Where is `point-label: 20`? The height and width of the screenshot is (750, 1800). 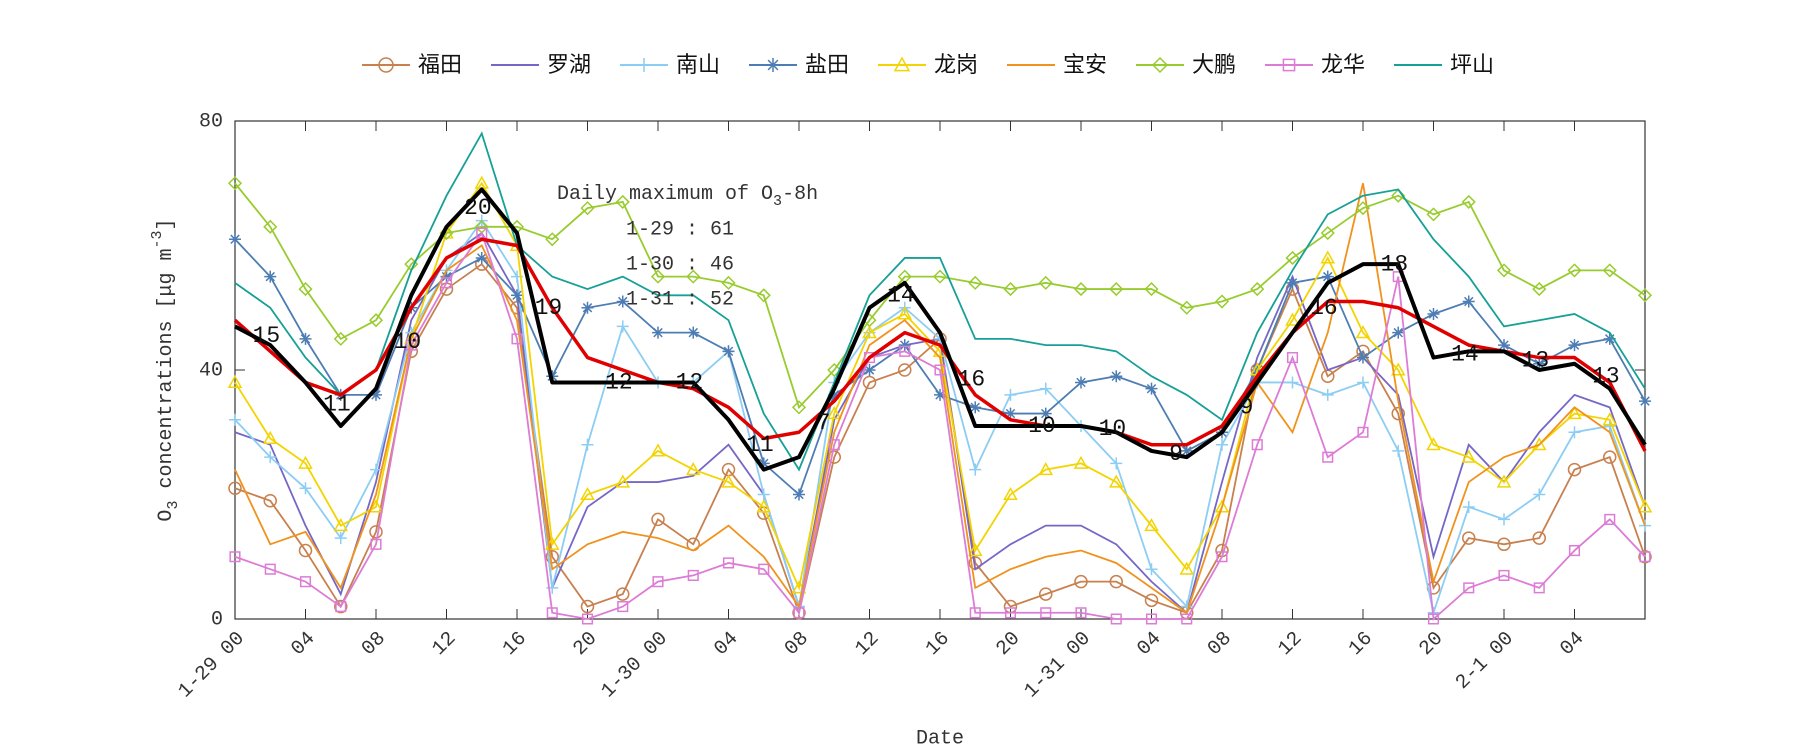 point-label: 20 is located at coordinates (478, 208).